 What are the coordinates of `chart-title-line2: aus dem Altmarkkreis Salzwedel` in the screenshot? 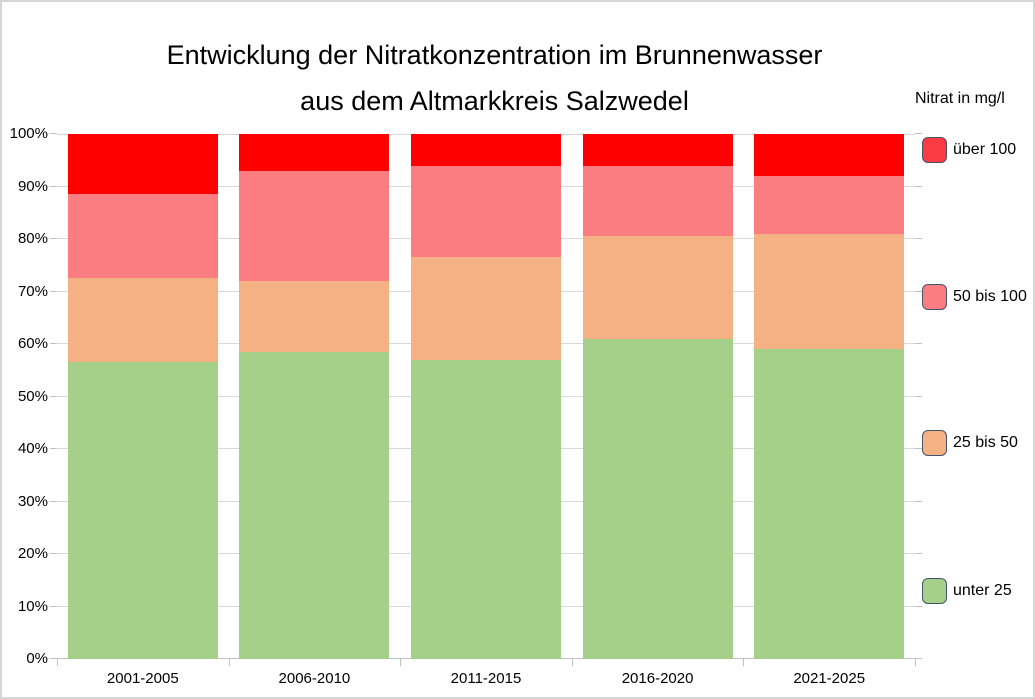 It's located at (494, 101).